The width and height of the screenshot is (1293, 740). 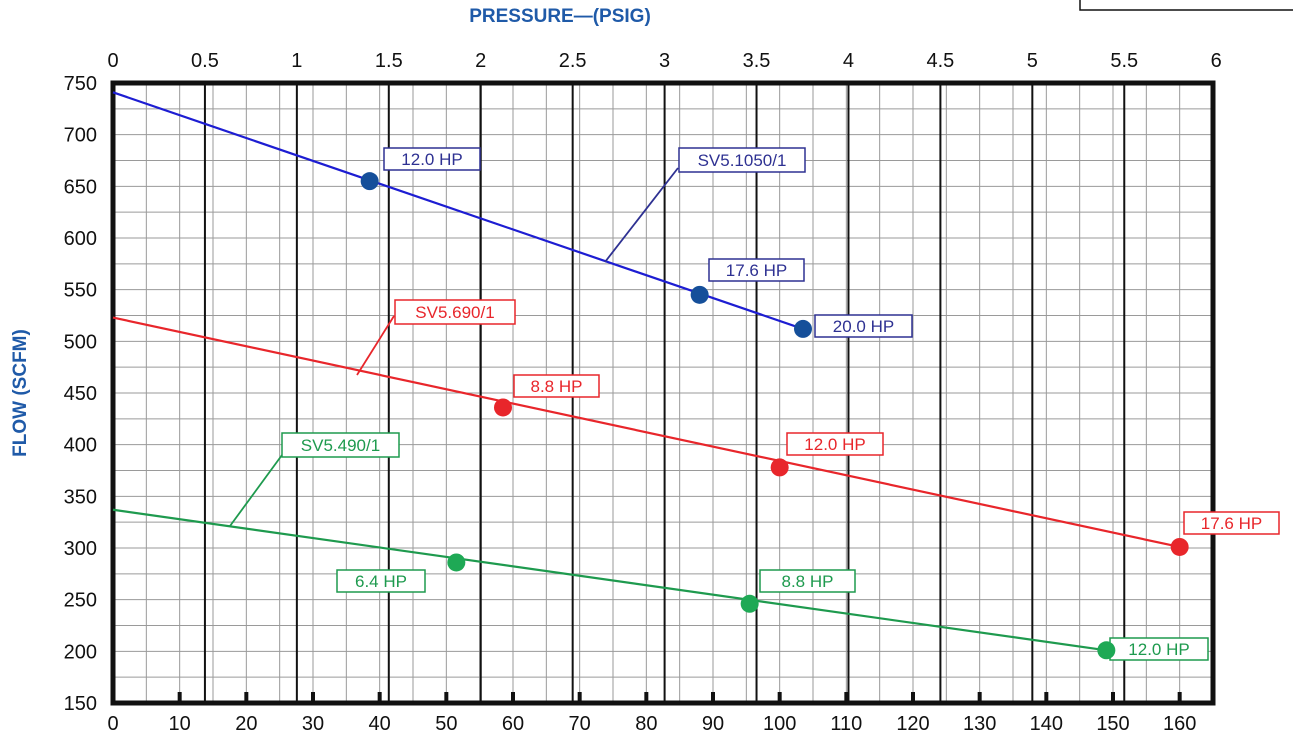 I want to click on series-line, so click(x=609, y=580).